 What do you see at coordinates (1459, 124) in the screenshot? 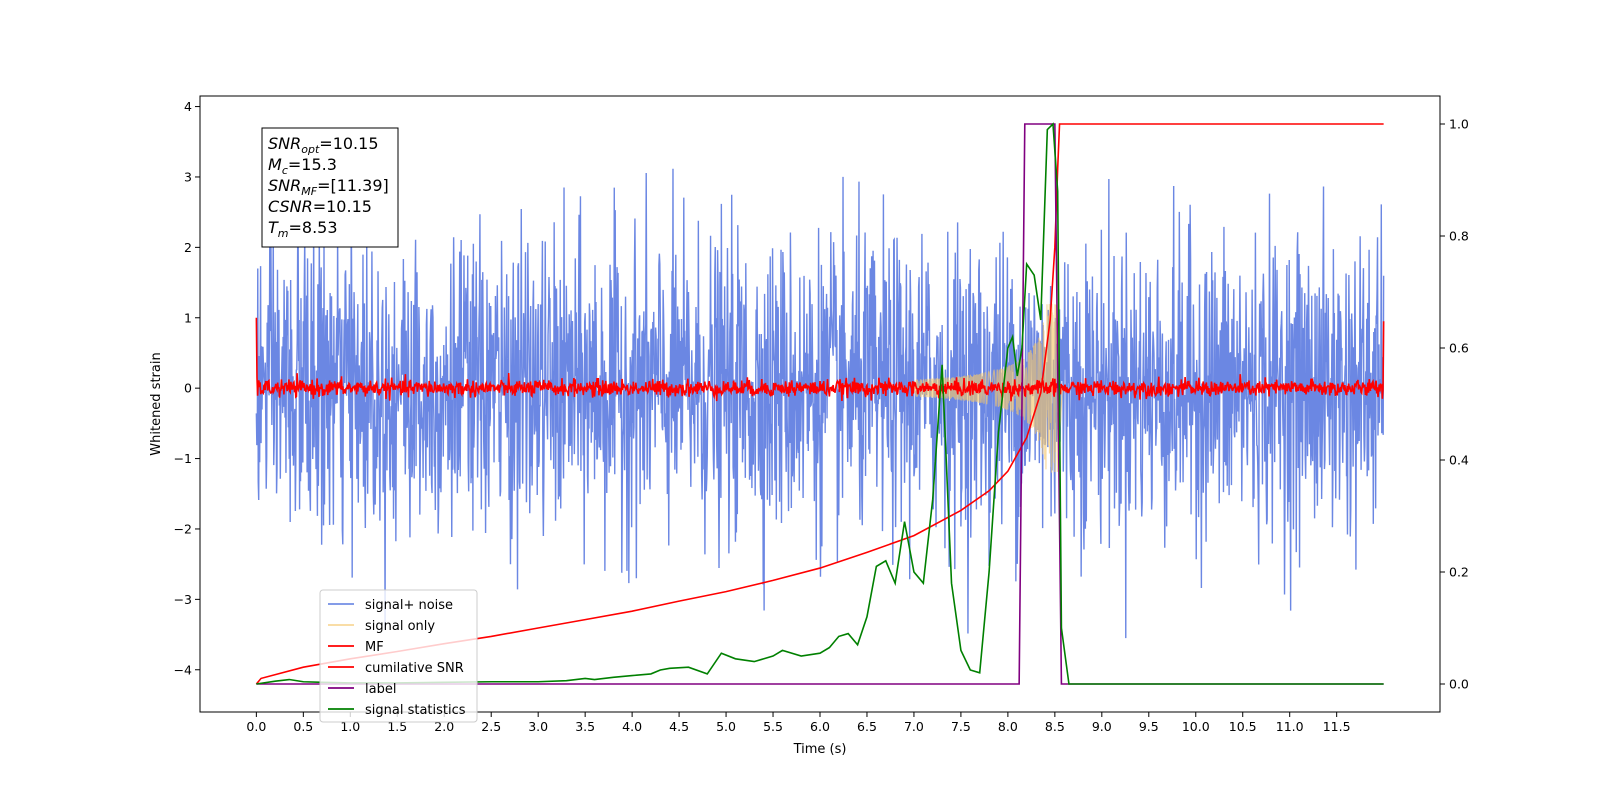
I see `y2-tick-label: 1.0` at bounding box center [1459, 124].